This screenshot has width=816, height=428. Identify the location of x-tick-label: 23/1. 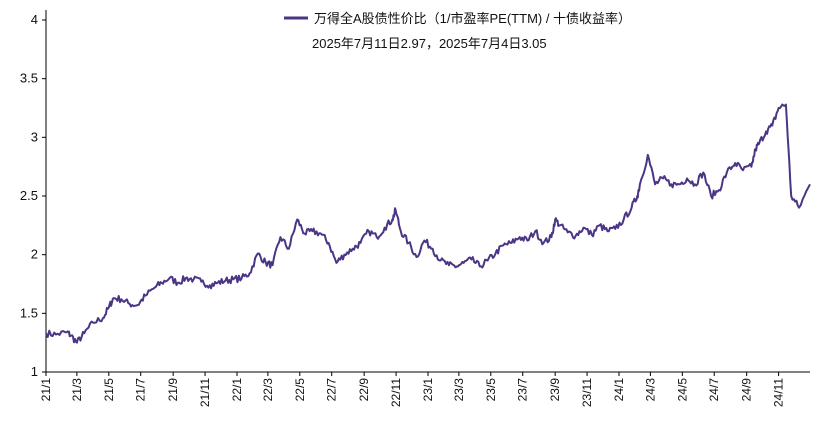
(428, 390).